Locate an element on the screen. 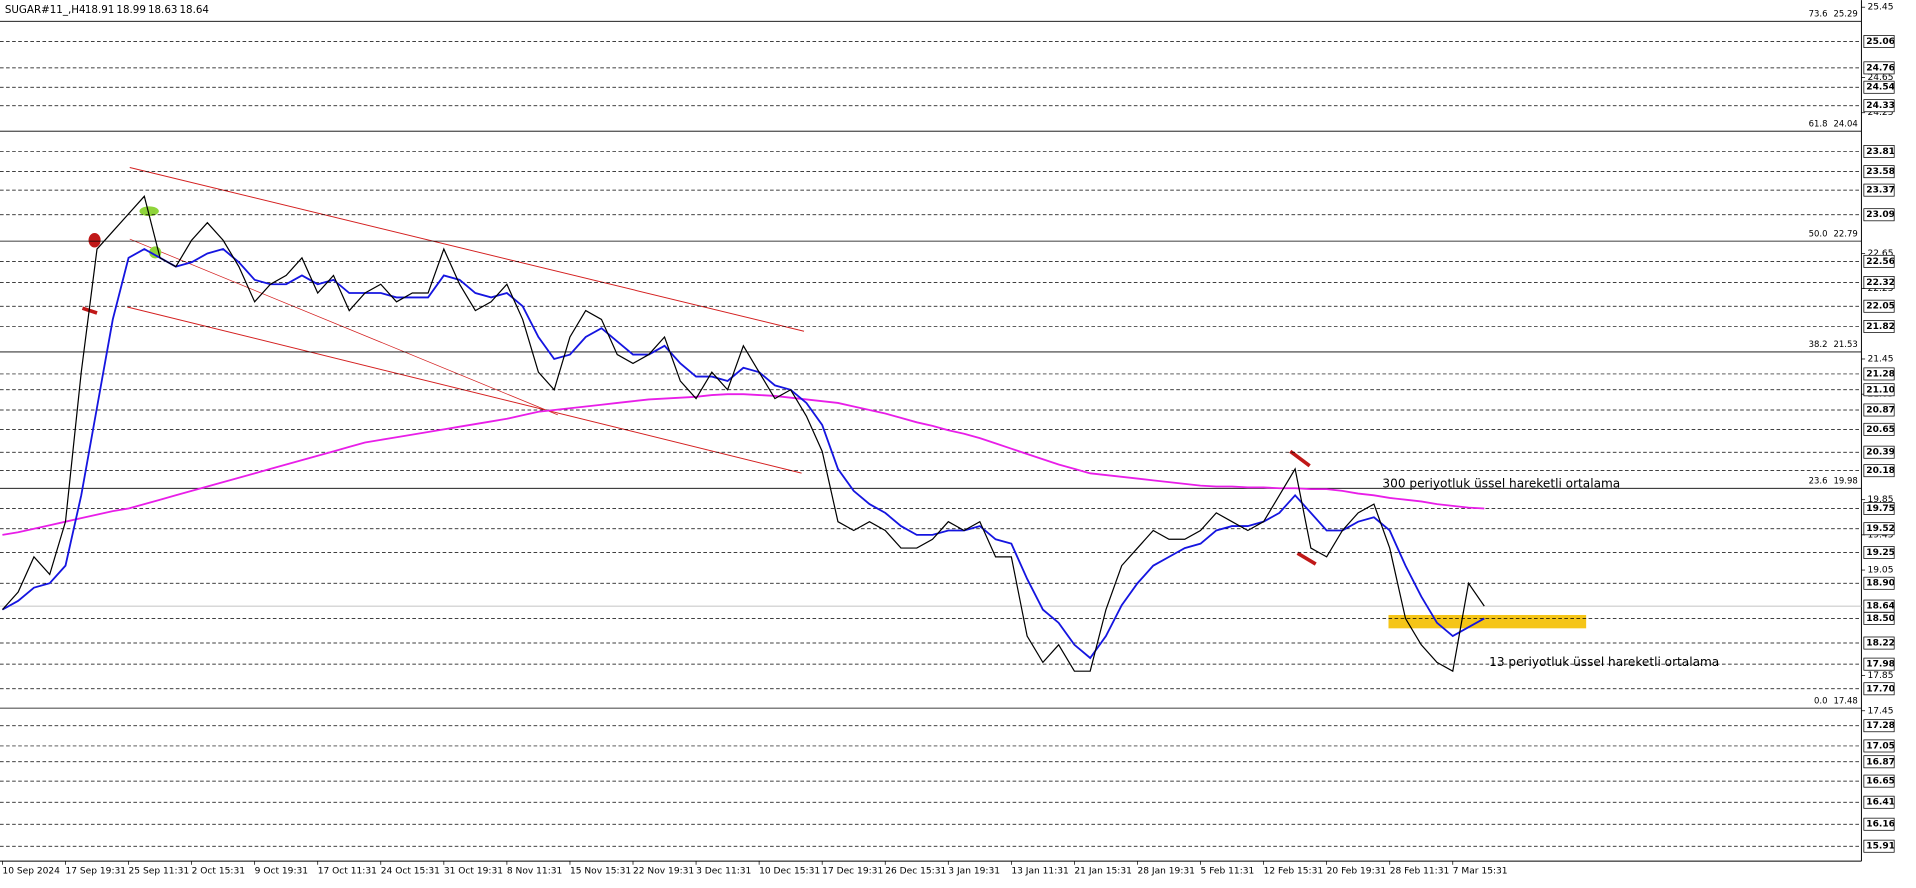 Image resolution: width=1916 pixels, height=888 pixels. x-tick-label: 20 Feb 19:31 is located at coordinates (1357, 871).